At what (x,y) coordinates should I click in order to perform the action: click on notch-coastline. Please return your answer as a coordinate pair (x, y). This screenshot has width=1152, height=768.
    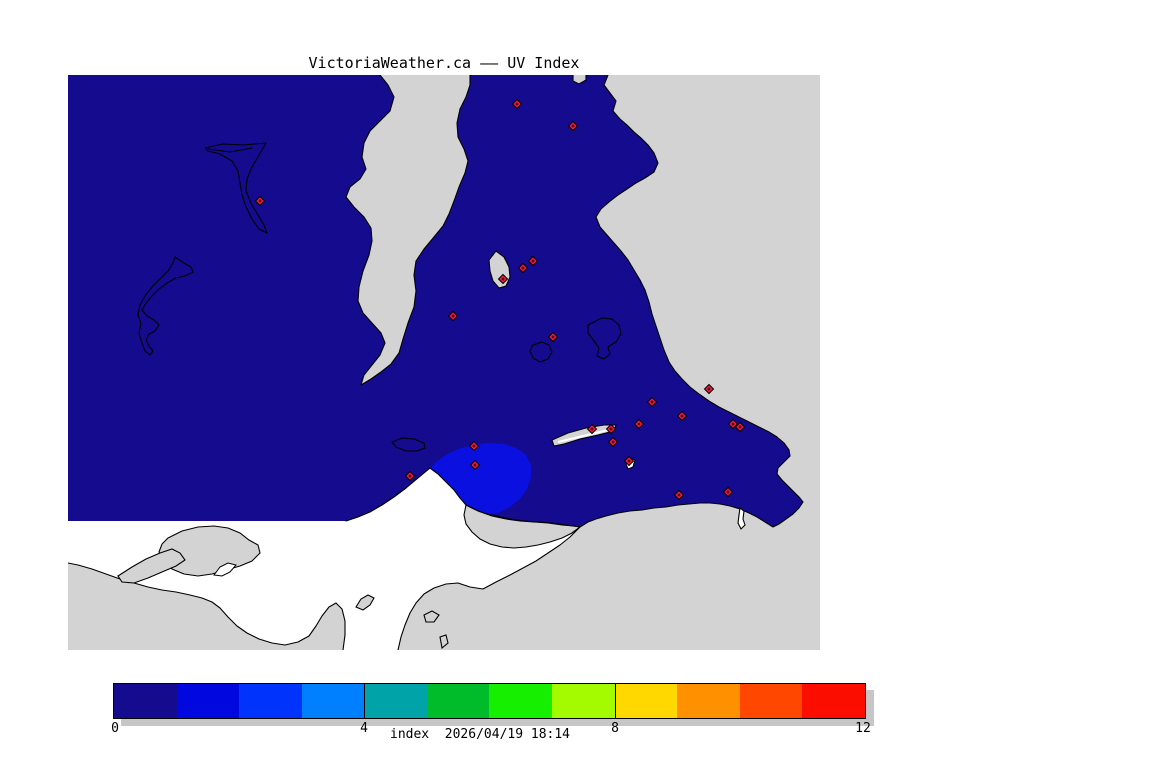
    Looking at the image, I should click on (579, 80).